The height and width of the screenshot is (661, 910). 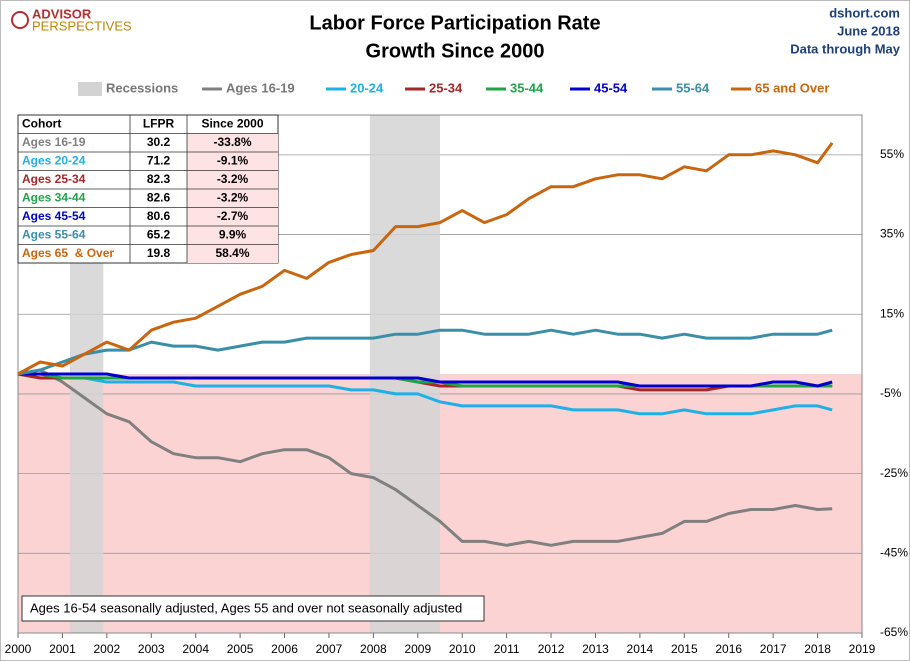 I want to click on x-tick-label: 2005, so click(x=240, y=649).